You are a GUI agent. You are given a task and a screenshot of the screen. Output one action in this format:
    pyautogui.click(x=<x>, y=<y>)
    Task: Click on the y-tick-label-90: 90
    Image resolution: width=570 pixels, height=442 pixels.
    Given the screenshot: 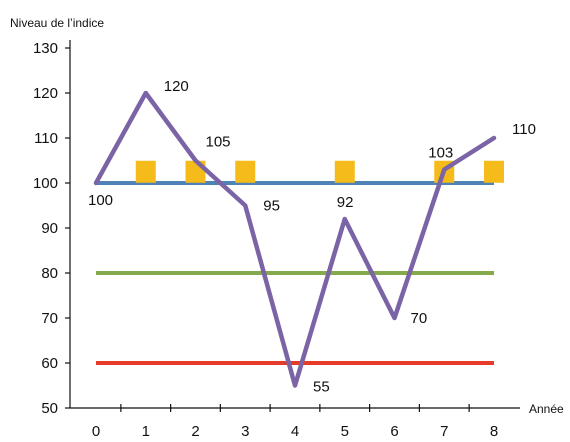 What is the action you would take?
    pyautogui.click(x=49, y=228)
    